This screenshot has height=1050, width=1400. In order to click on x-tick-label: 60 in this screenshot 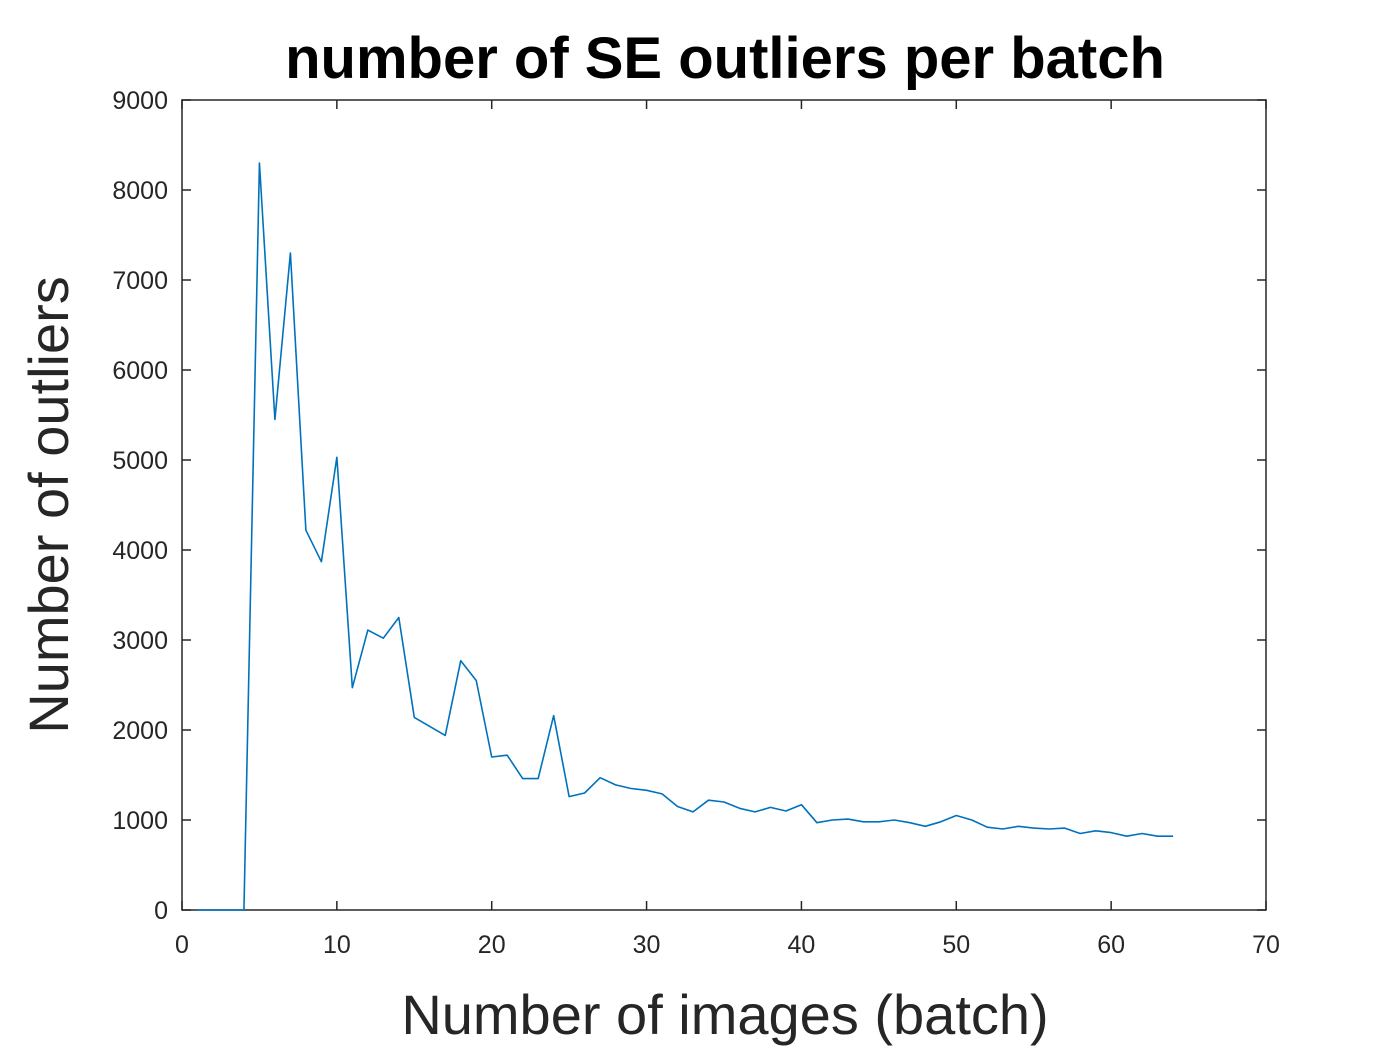, I will do `click(1111, 945)`.